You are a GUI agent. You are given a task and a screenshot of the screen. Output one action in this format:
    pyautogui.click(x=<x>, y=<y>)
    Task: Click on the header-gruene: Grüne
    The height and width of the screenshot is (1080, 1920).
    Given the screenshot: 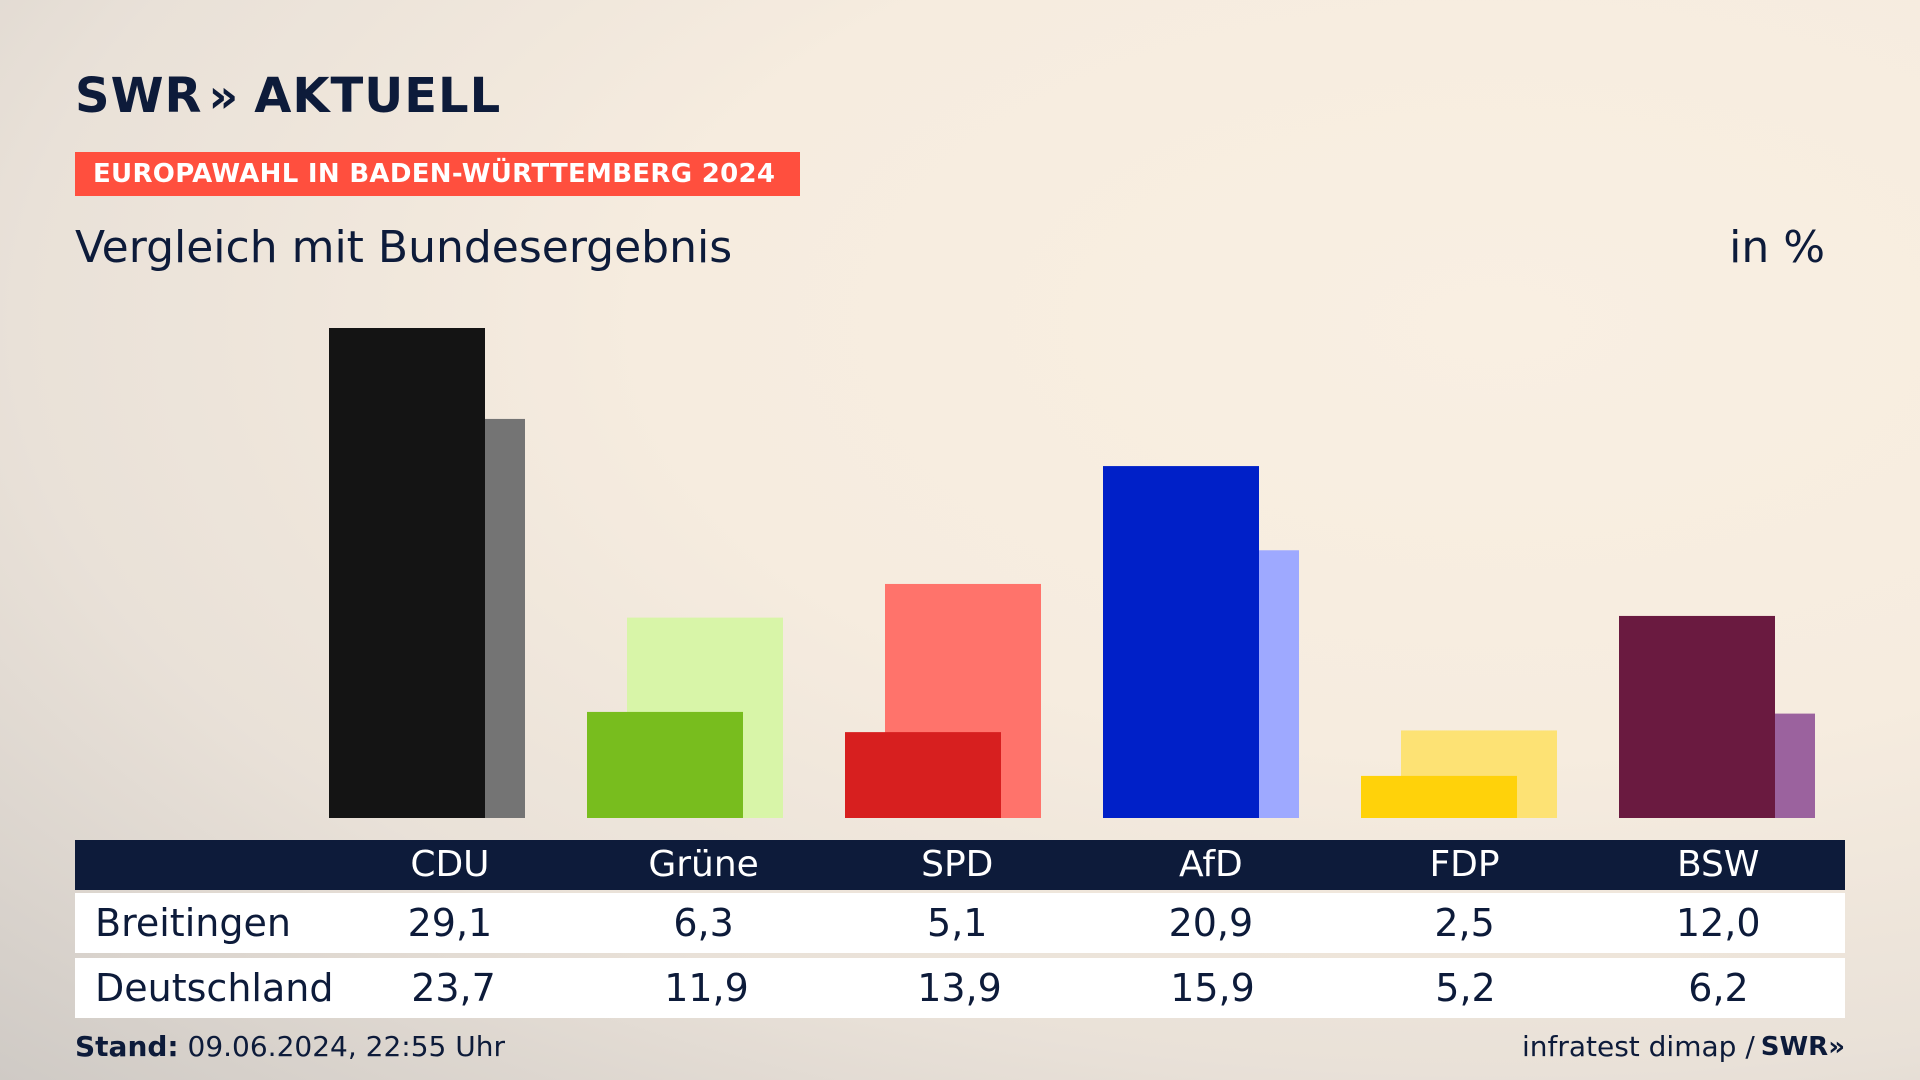 What is the action you would take?
    pyautogui.click(x=703, y=864)
    